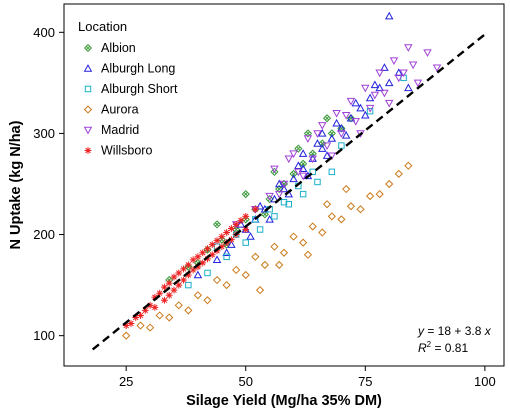 The image size is (510, 413). Describe the element at coordinates (138, 69) in the screenshot. I see `legend-label: Alburgh Long` at that location.